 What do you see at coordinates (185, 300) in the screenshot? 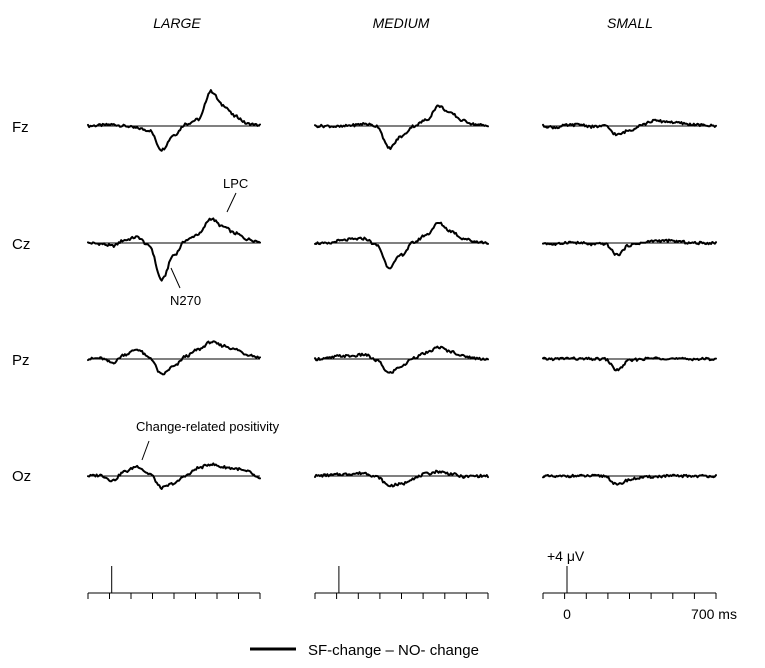
I see `annotation-n270: N270` at bounding box center [185, 300].